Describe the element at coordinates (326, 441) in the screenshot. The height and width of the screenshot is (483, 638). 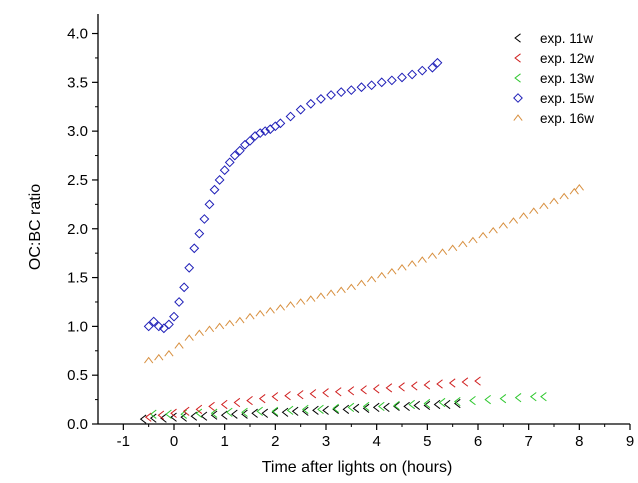
I see `x-tick-label: 3` at that location.